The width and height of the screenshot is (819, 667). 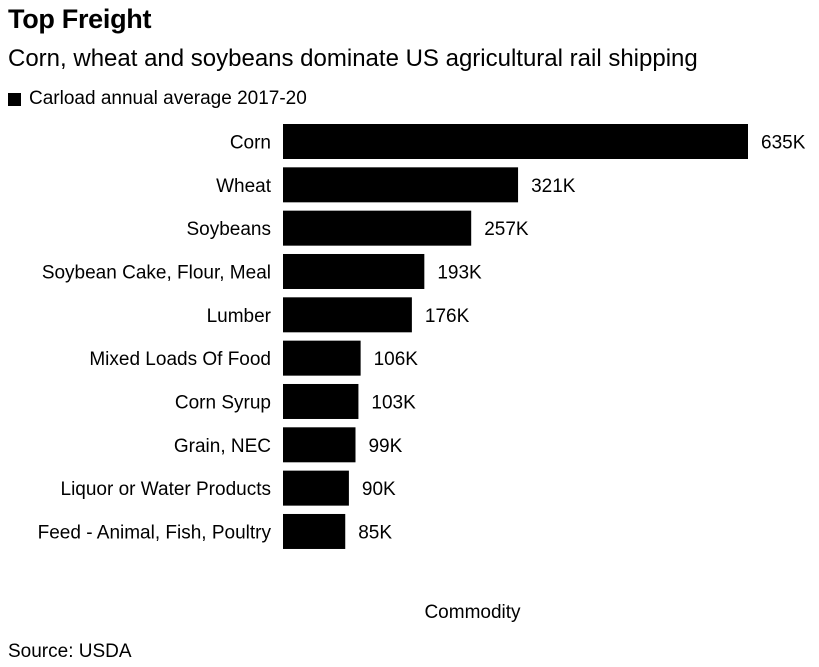 I want to click on value-label: 90K, so click(x=379, y=489).